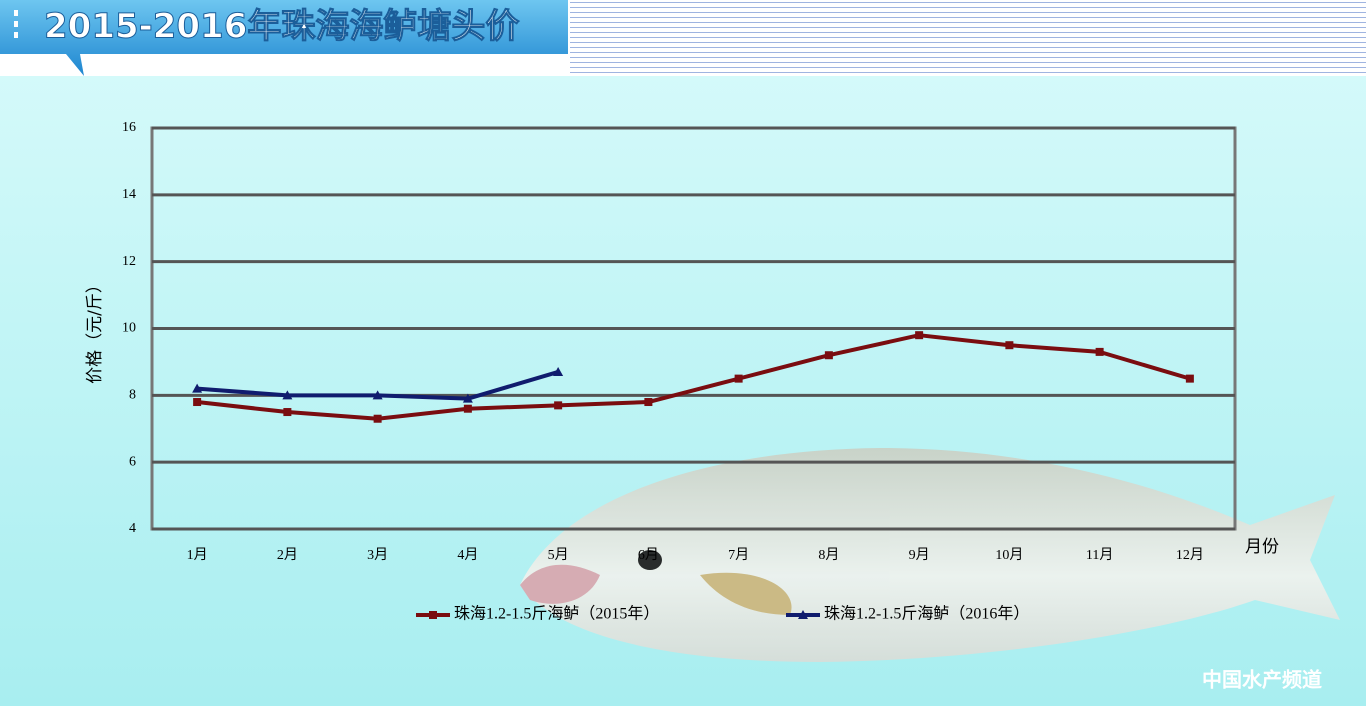 The height and width of the screenshot is (706, 1366). I want to click on chart-title: 2015-2016年珠海海鲈塘头价, so click(281, 27).